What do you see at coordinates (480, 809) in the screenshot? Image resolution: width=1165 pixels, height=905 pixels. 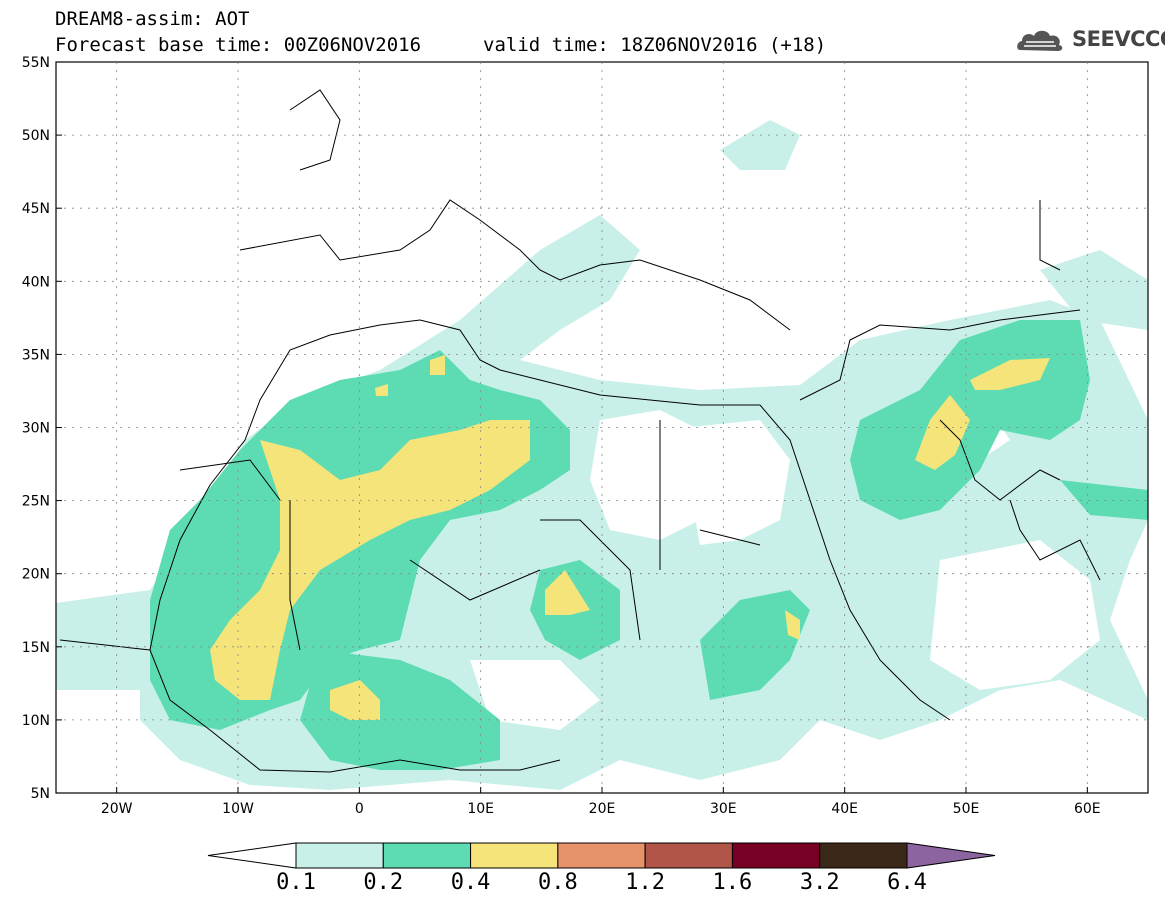 I see `lon-label: 10E` at bounding box center [480, 809].